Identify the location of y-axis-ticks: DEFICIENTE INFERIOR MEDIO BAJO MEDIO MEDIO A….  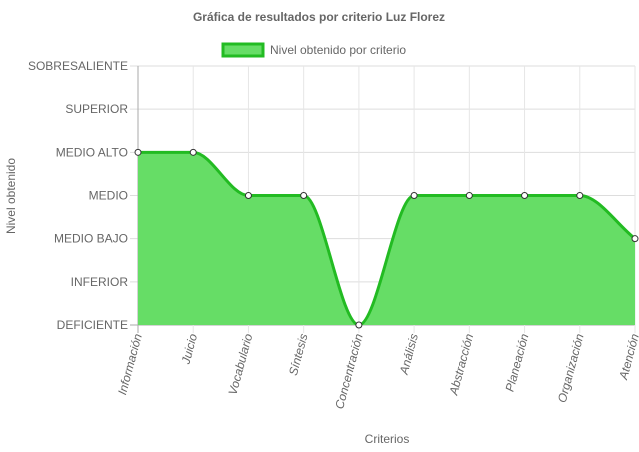
(78, 195).